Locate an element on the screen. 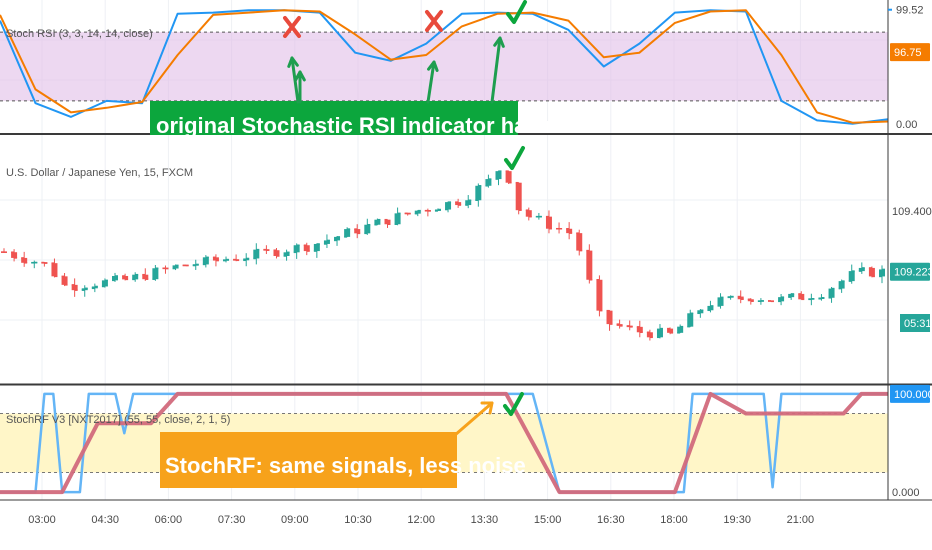  stoch-rsi-tick-label: 0.00 is located at coordinates (906, 125).